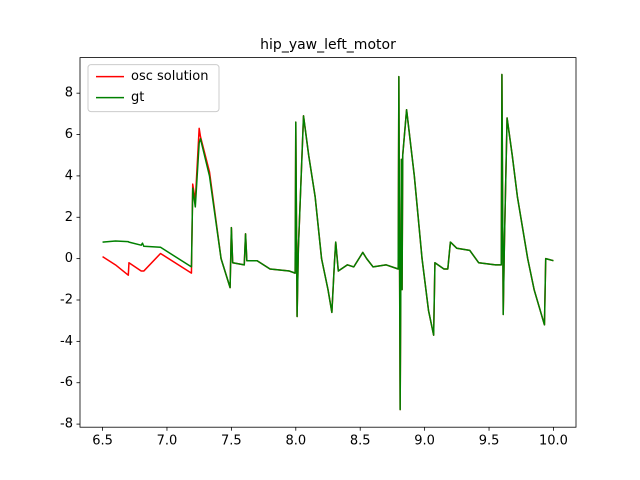 The width and height of the screenshot is (640, 480). Describe the element at coordinates (66, 341) in the screenshot. I see `y-tick-label: -4` at that location.